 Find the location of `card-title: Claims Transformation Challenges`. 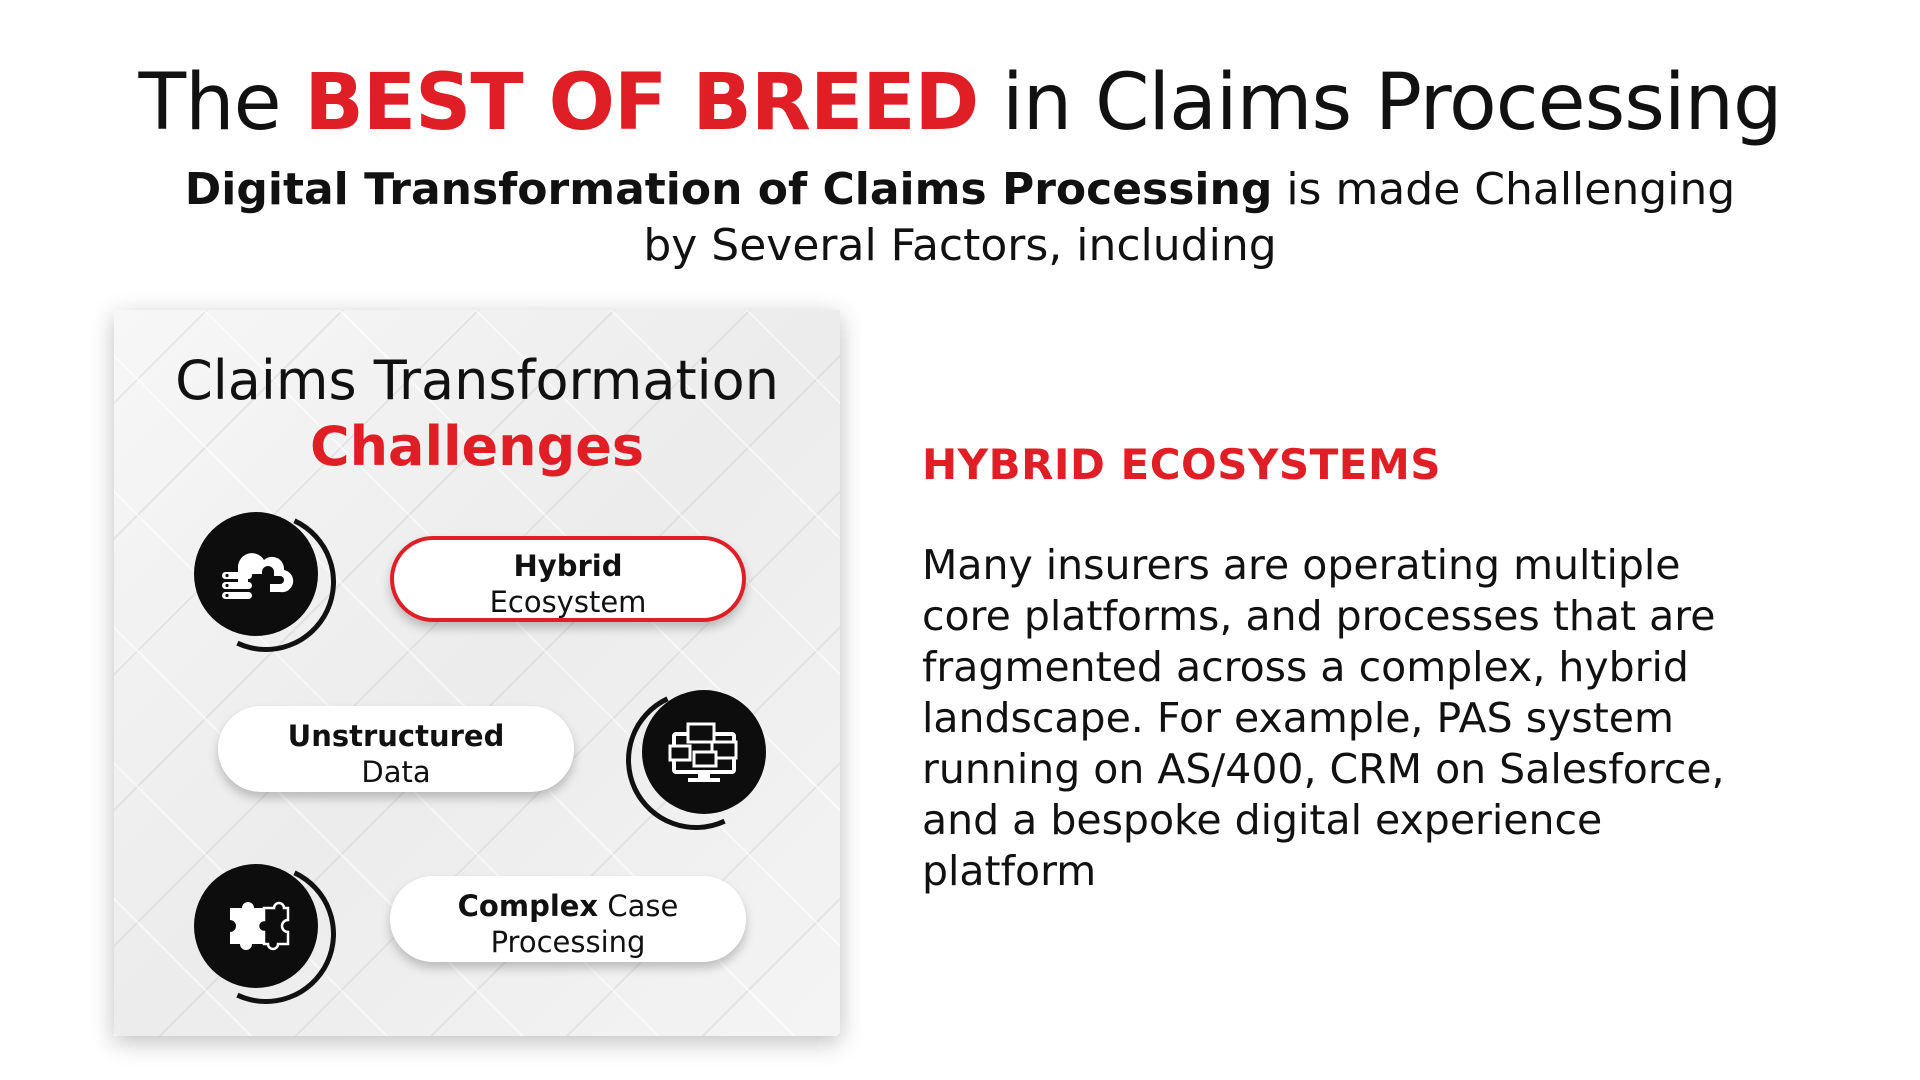

card-title: Claims Transformation Challenges is located at coordinates (477, 414).